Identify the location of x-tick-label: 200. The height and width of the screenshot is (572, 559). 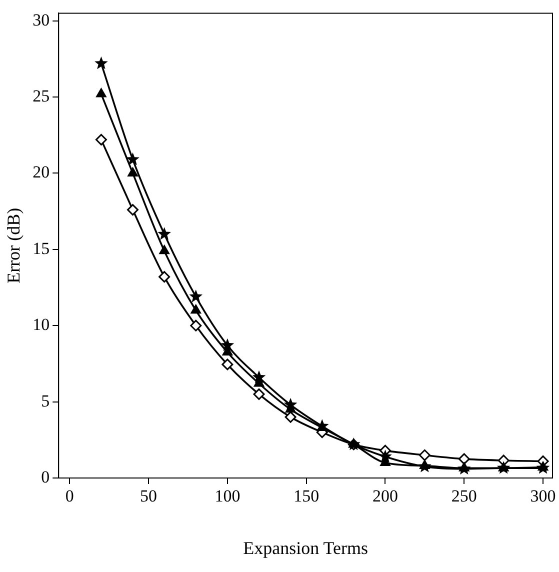
(385, 496).